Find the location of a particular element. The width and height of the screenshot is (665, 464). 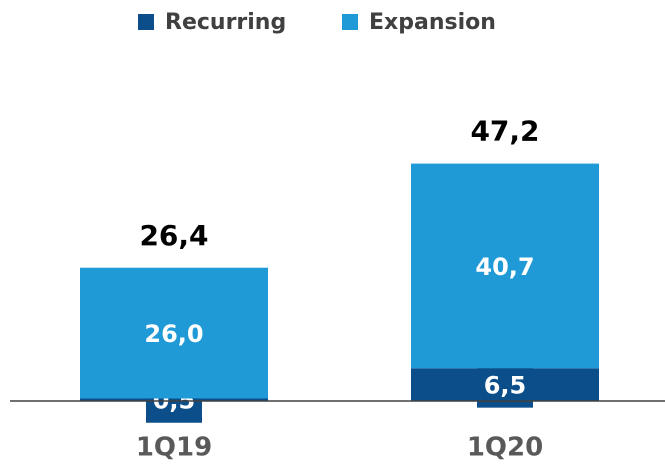

total-label: 26,4 is located at coordinates (173, 235).